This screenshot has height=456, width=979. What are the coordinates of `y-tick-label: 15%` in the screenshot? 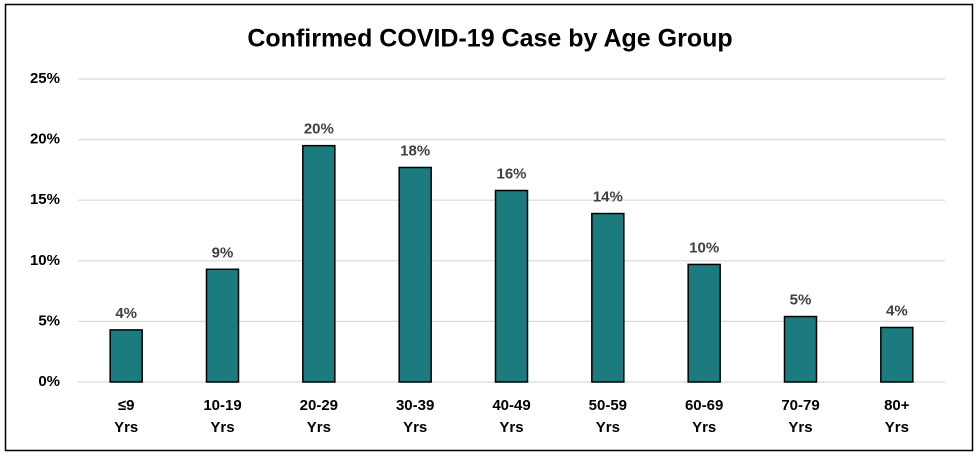 It's located at (45, 199).